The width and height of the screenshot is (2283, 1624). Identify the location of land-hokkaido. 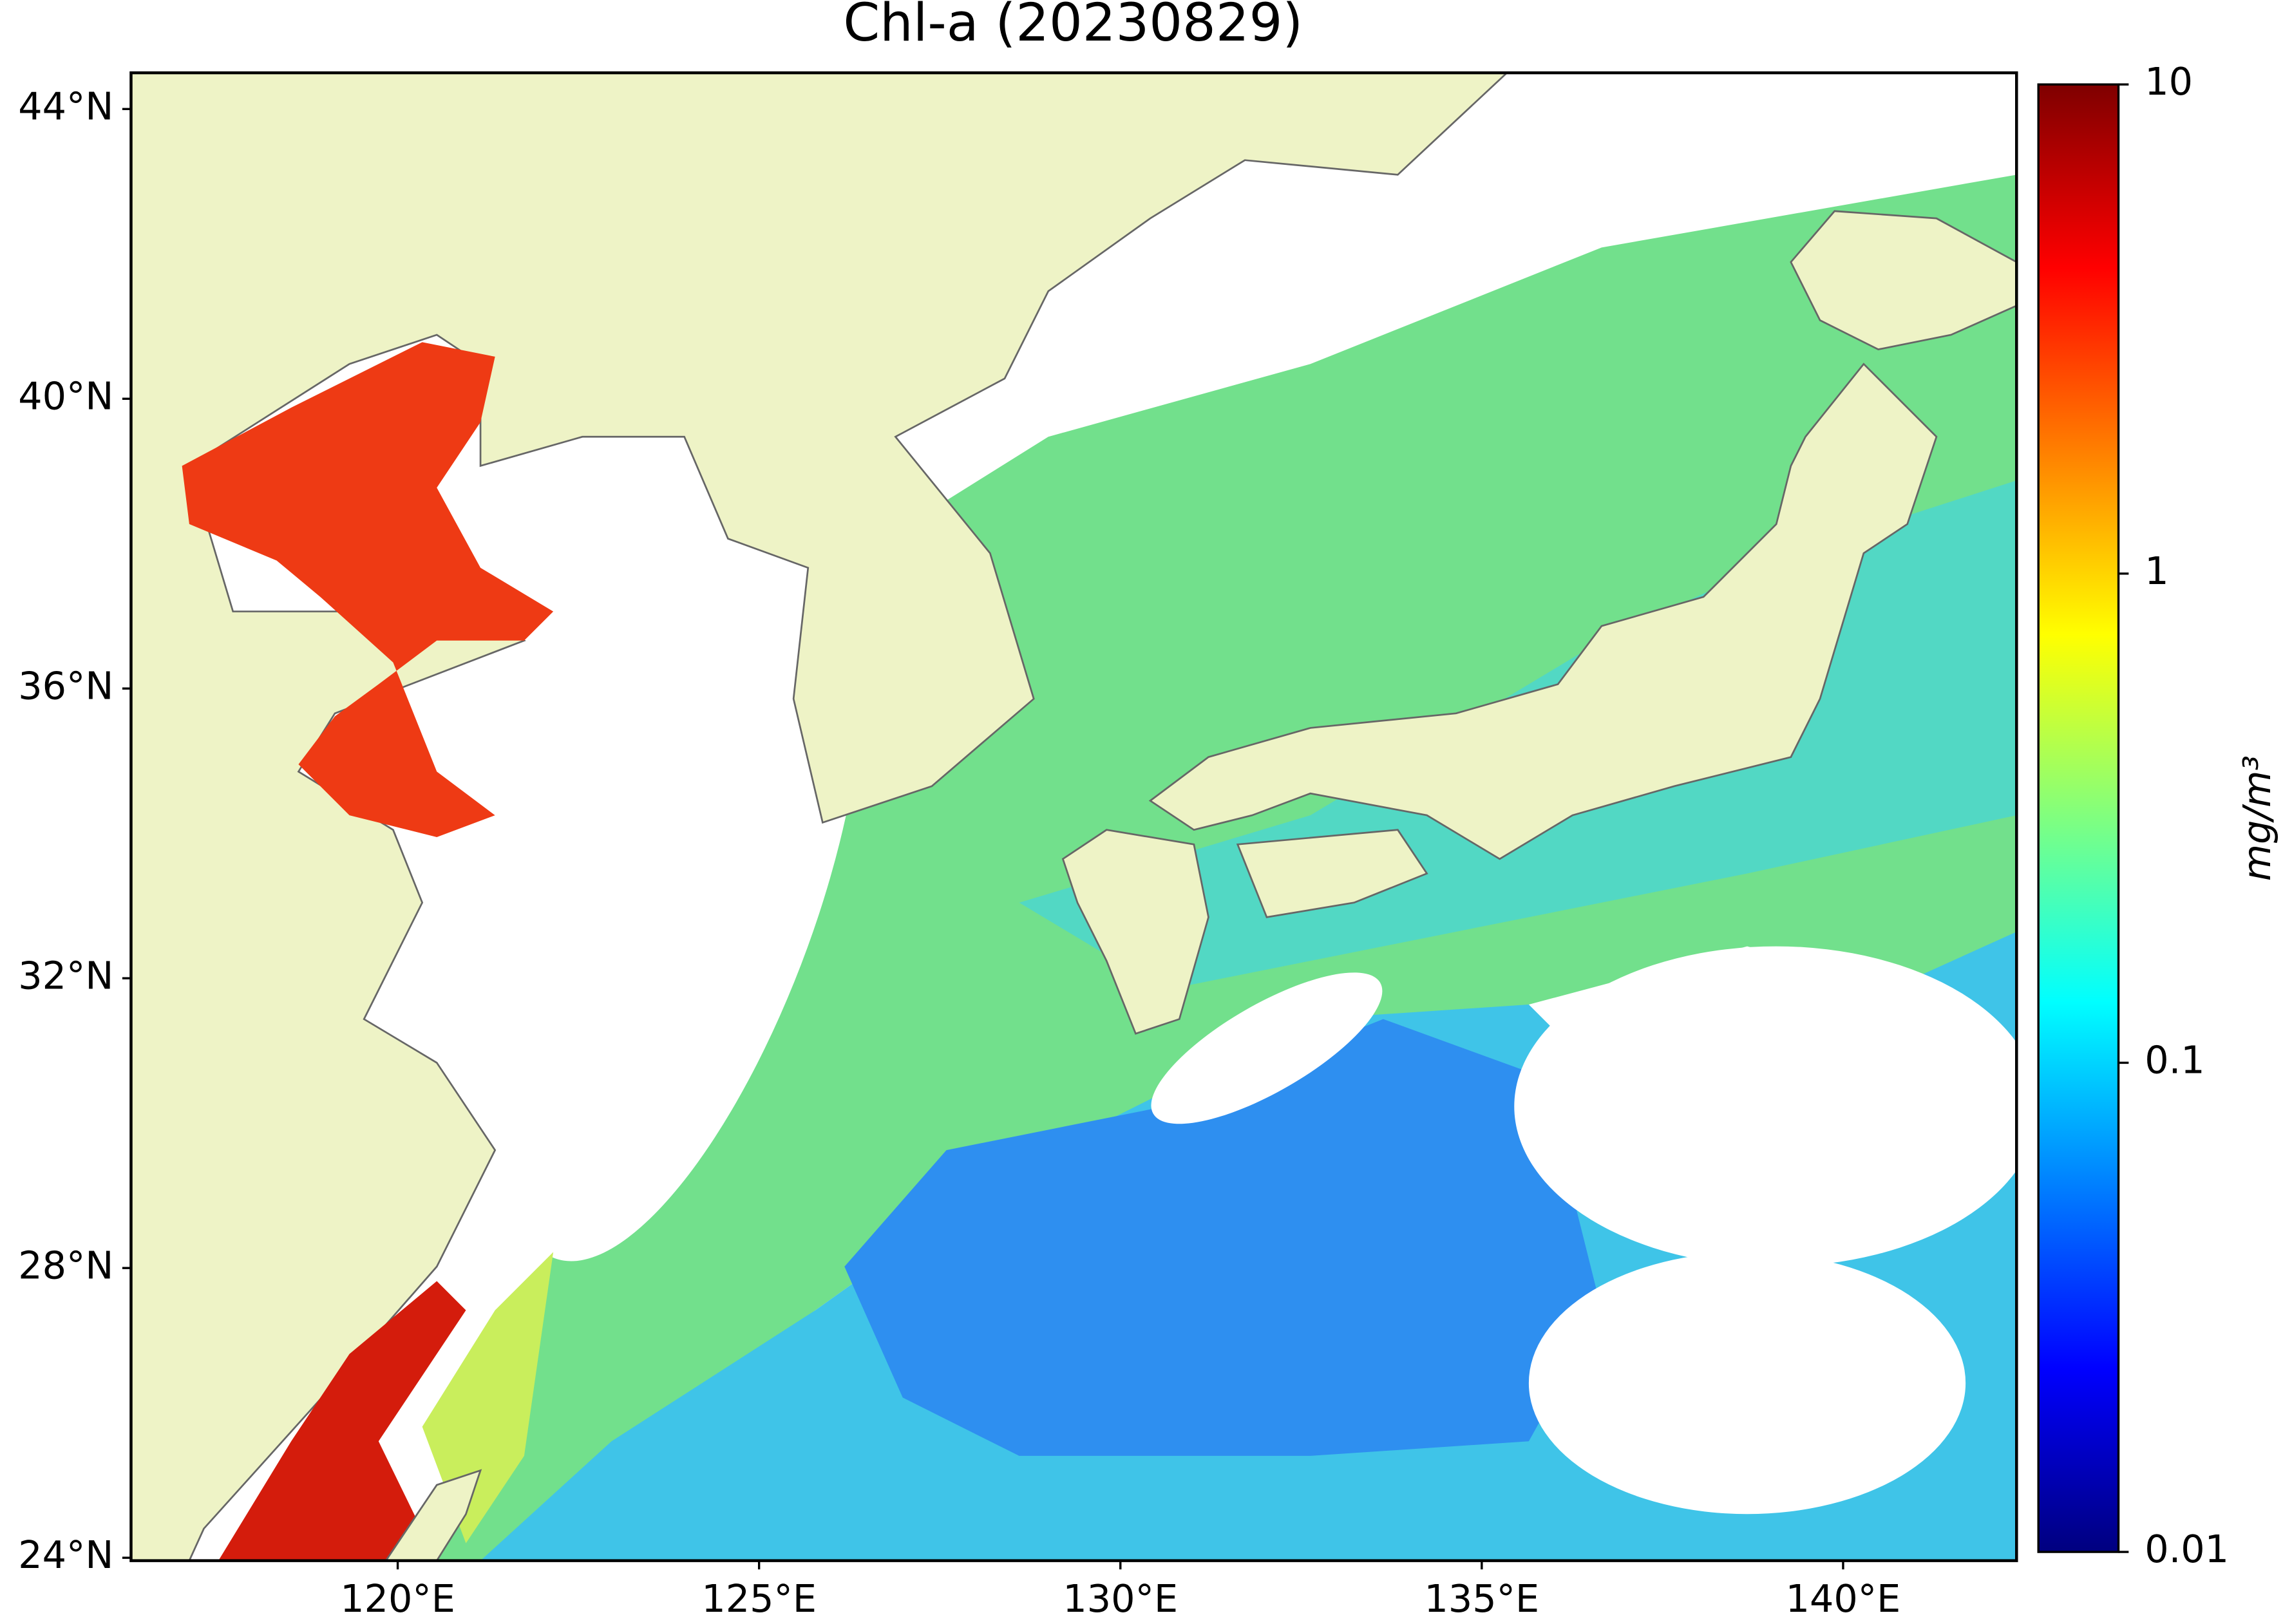
(1903, 280).